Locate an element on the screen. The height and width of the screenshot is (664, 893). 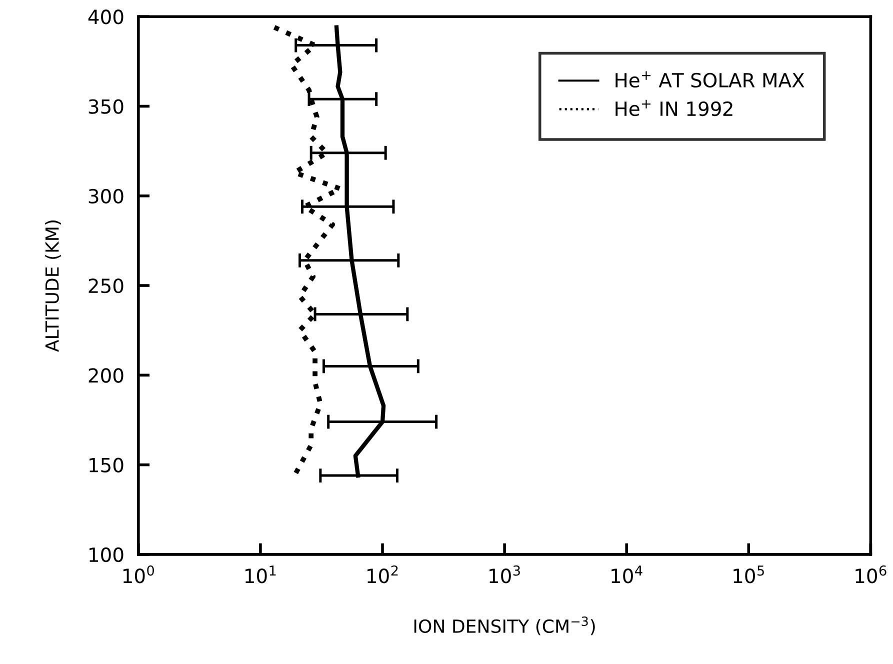
y-tick-label: 300 is located at coordinates (106, 196).